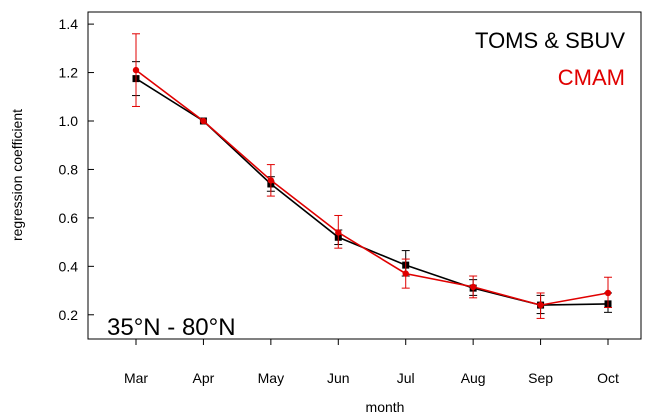  I want to click on y-tick-label: 0.2, so click(69, 315).